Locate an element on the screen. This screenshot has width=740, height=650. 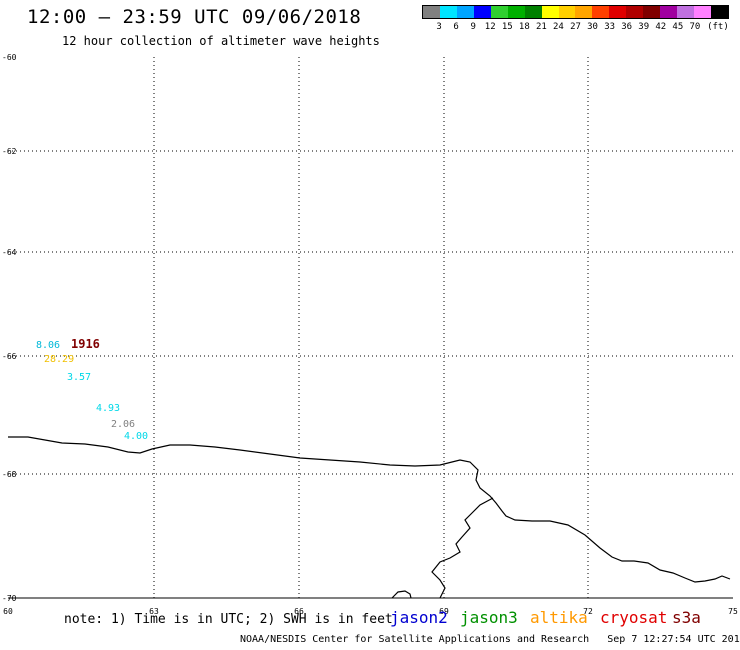
scale-label: 9 is located at coordinates (473, 27).